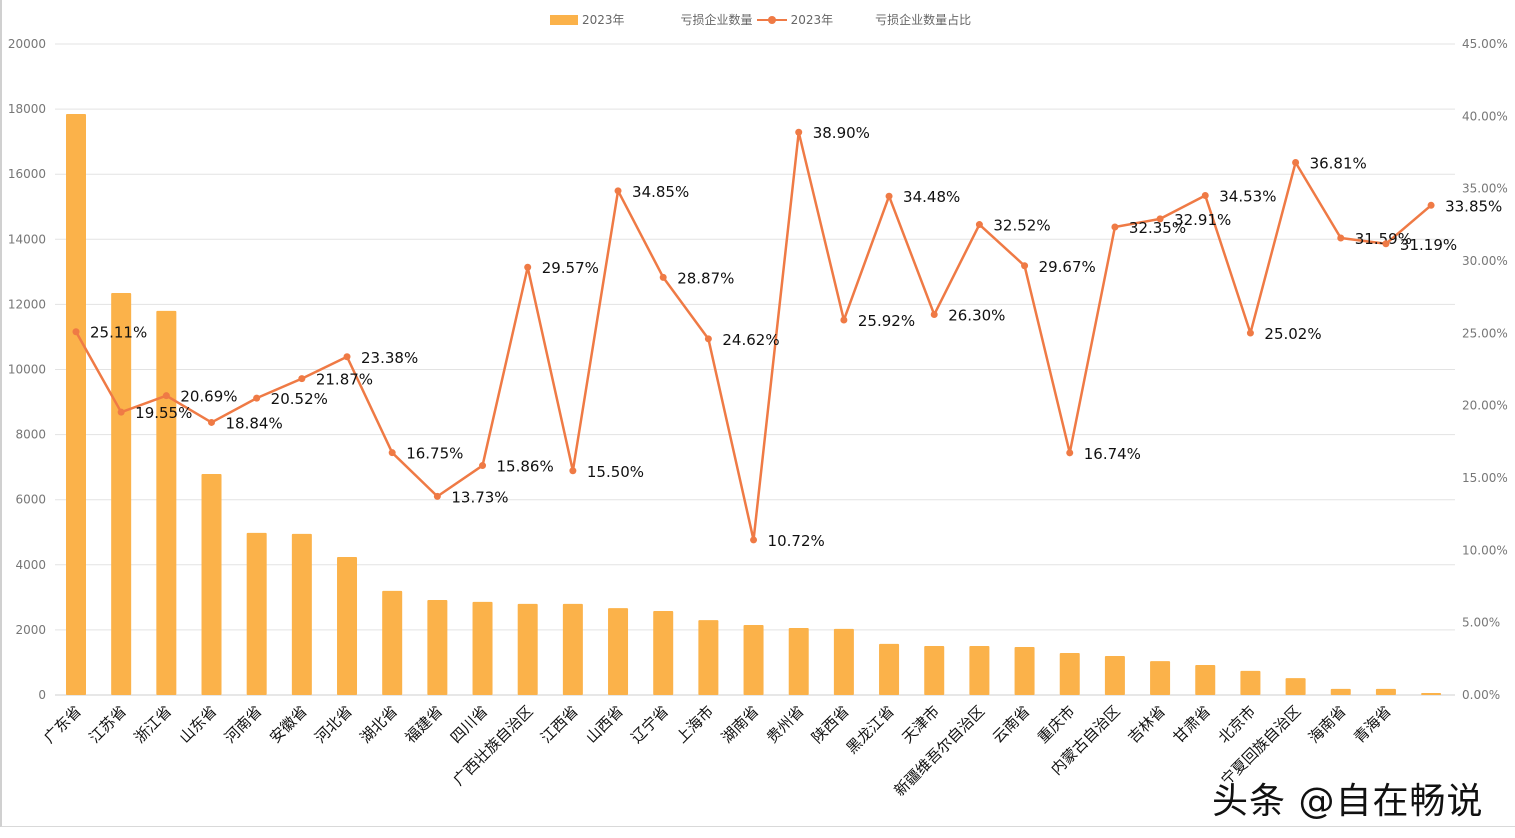  What do you see at coordinates (30, 565) in the screenshot?
I see `y-tick-label: 4000` at bounding box center [30, 565].